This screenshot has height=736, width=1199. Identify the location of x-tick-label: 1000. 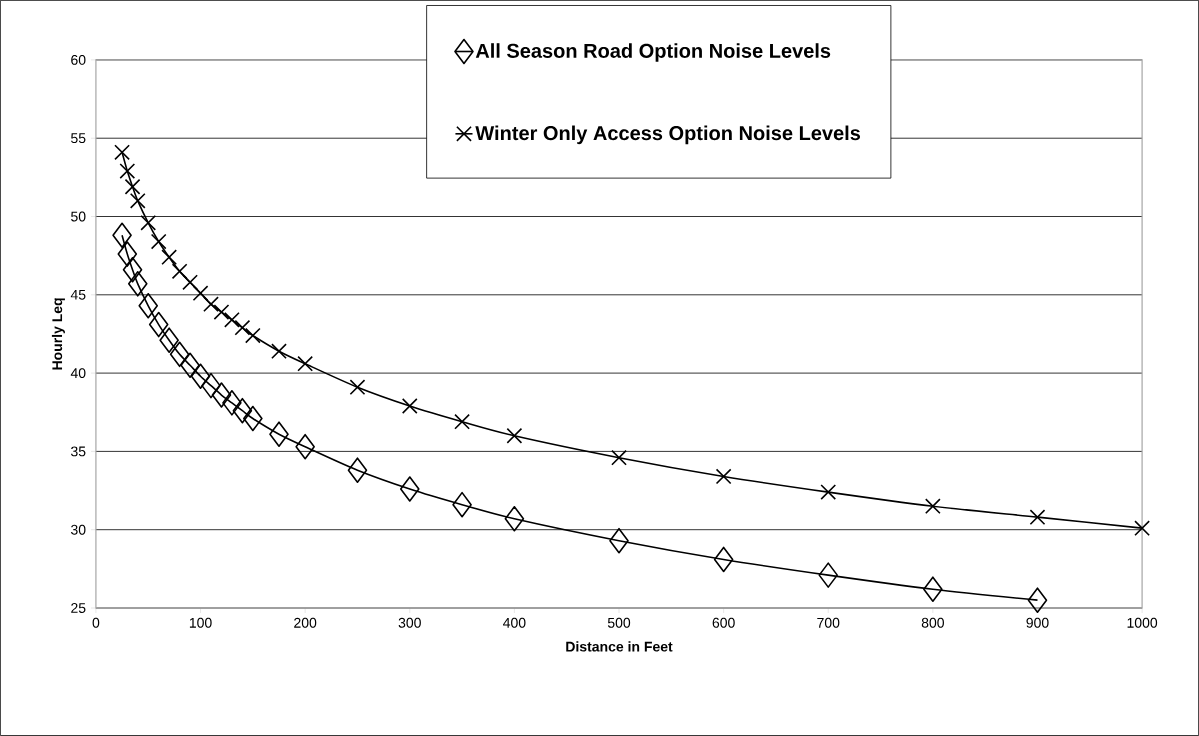
(1142, 622).